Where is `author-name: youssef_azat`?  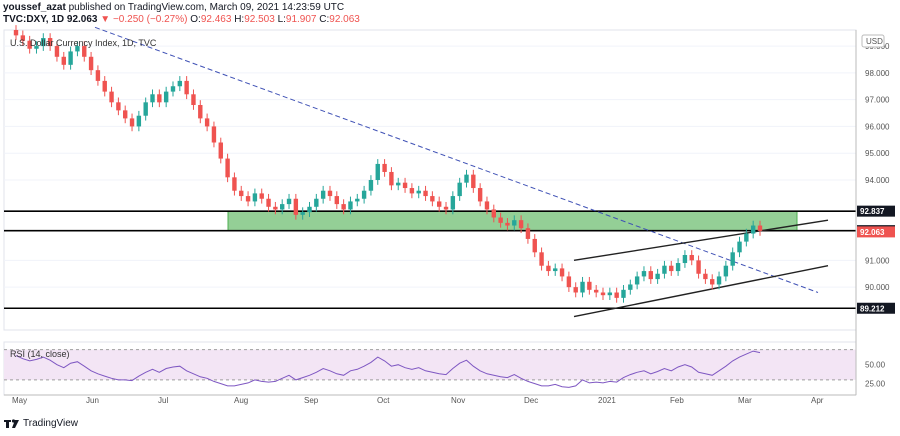
author-name: youssef_azat is located at coordinates (34, 7).